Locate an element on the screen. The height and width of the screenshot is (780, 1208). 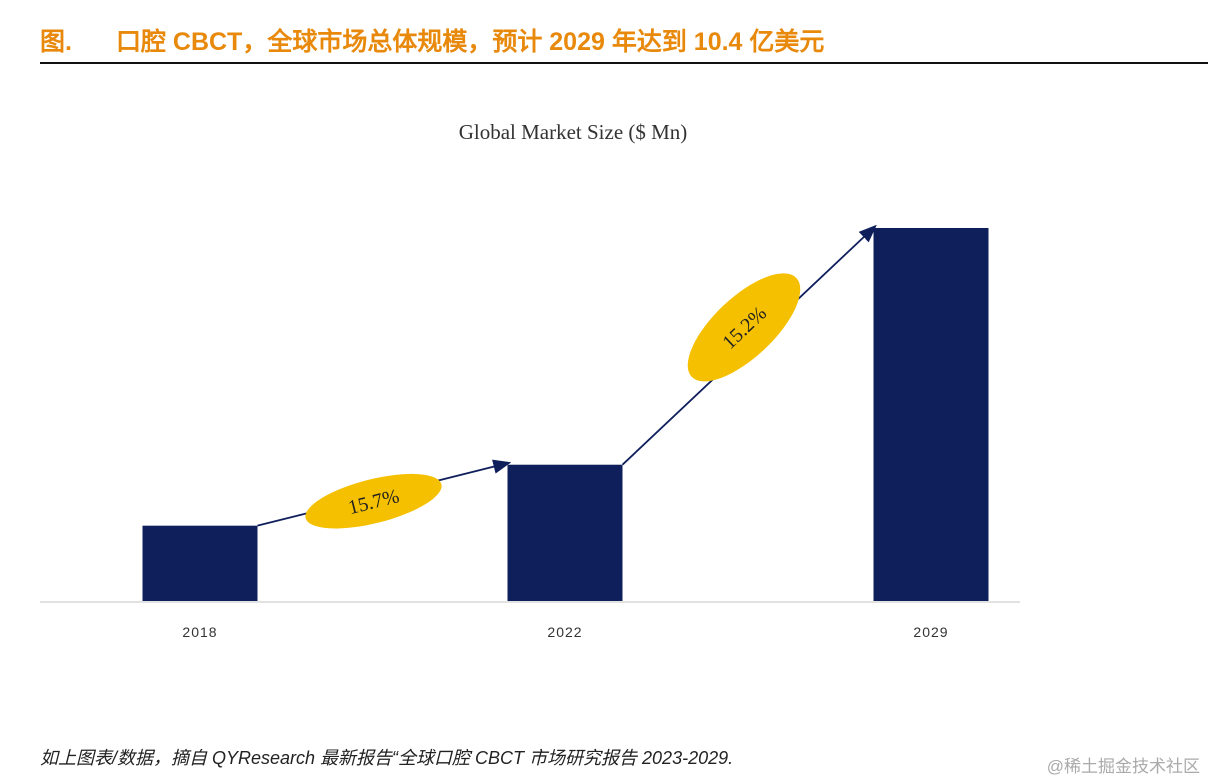
chart-title: Global Market Size ($ Mn) is located at coordinates (573, 132).